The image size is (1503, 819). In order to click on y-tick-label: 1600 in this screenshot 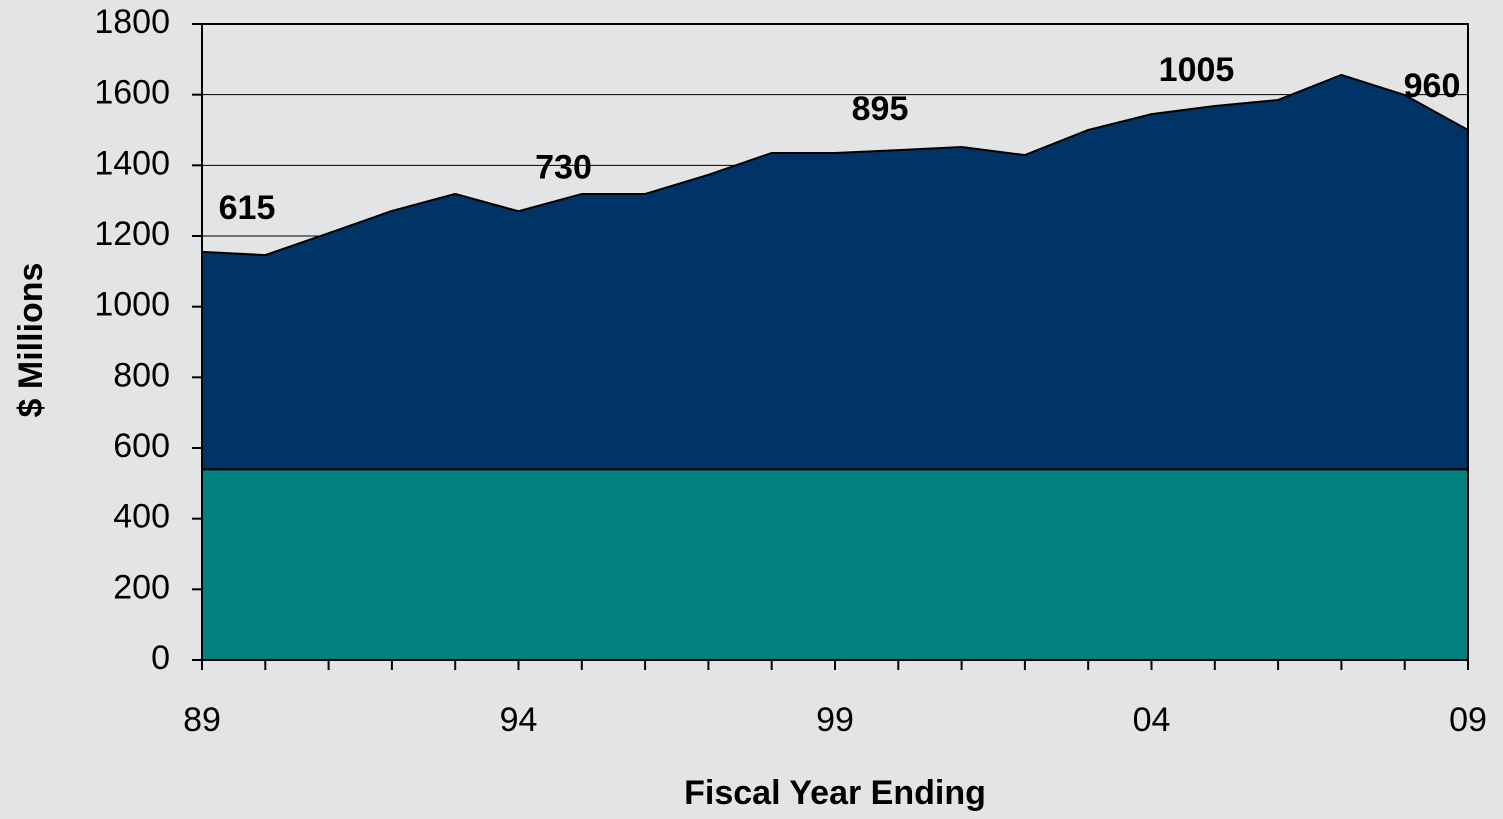, I will do `click(132, 93)`.